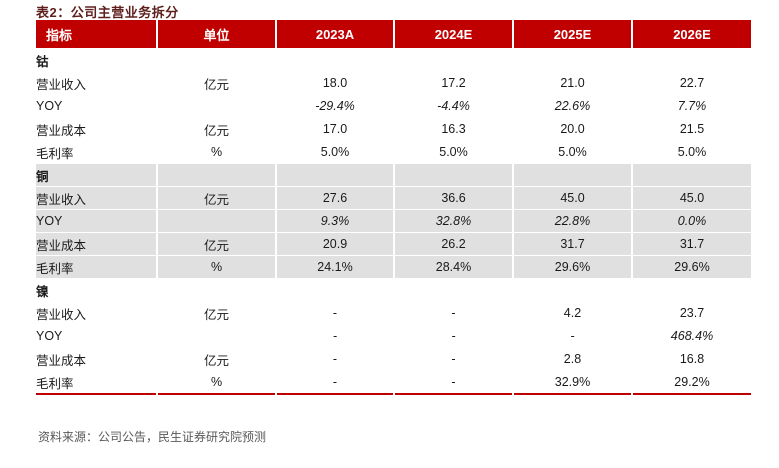 The image size is (779, 468). Describe the element at coordinates (572, 129) in the screenshot. I see `value-cell: 20.0` at that location.